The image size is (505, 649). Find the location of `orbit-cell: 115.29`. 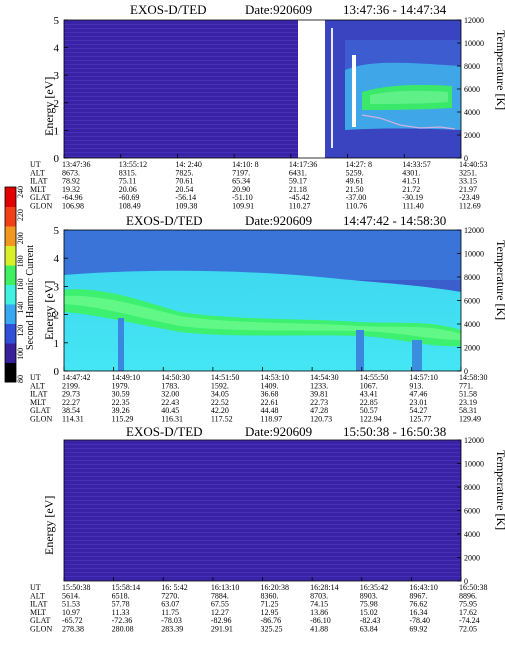

orbit-cell: 115.29 is located at coordinates (123, 419).